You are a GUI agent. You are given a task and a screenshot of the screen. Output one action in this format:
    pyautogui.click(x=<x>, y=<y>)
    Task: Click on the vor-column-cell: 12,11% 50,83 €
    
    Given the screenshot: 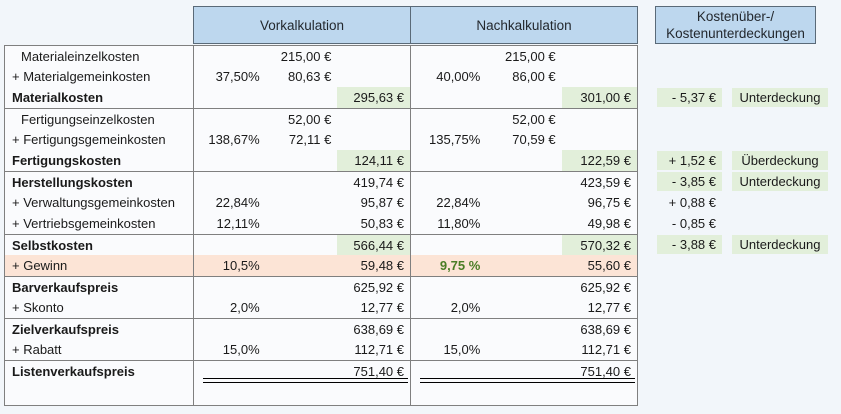 What is the action you would take?
    pyautogui.click(x=301, y=223)
    